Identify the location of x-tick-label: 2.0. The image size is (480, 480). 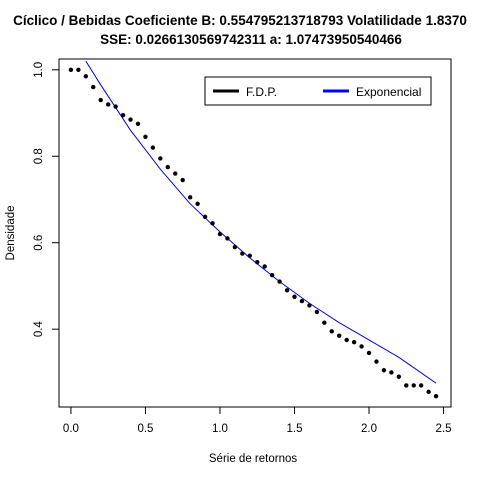
(369, 429).